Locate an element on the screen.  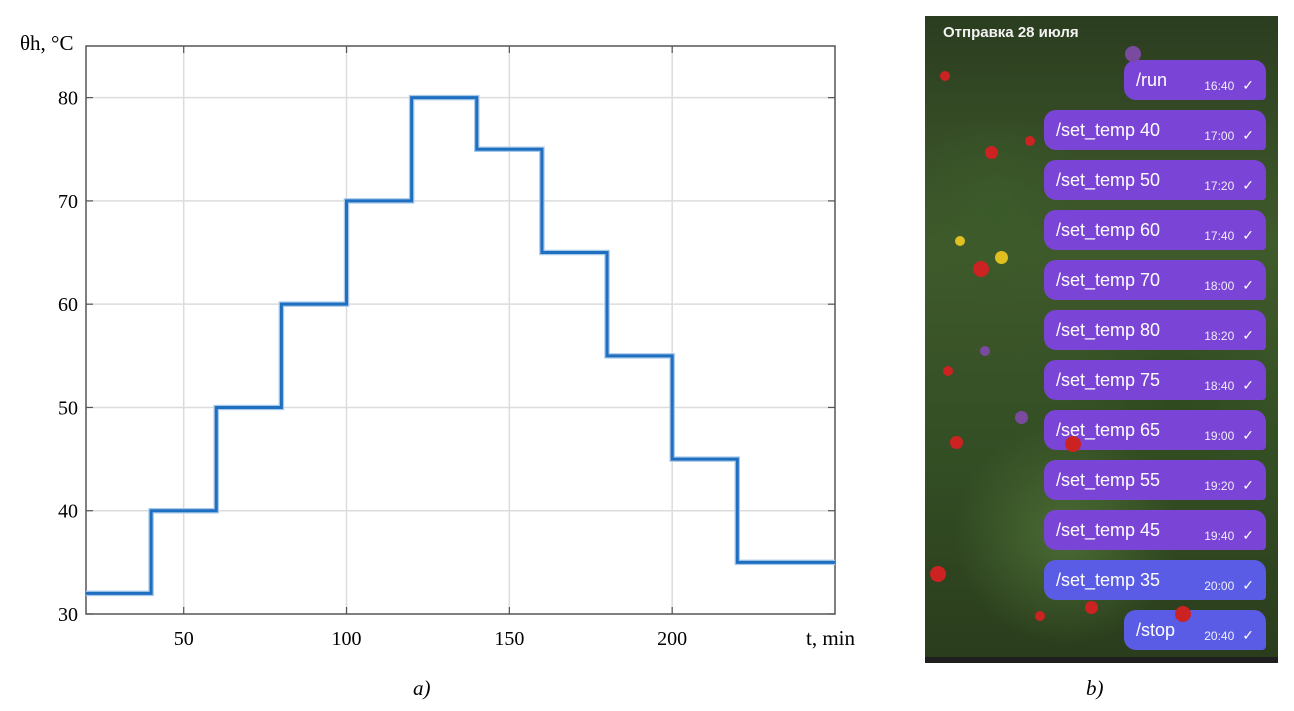
message-time: 16:40 is located at coordinates (1219, 86).